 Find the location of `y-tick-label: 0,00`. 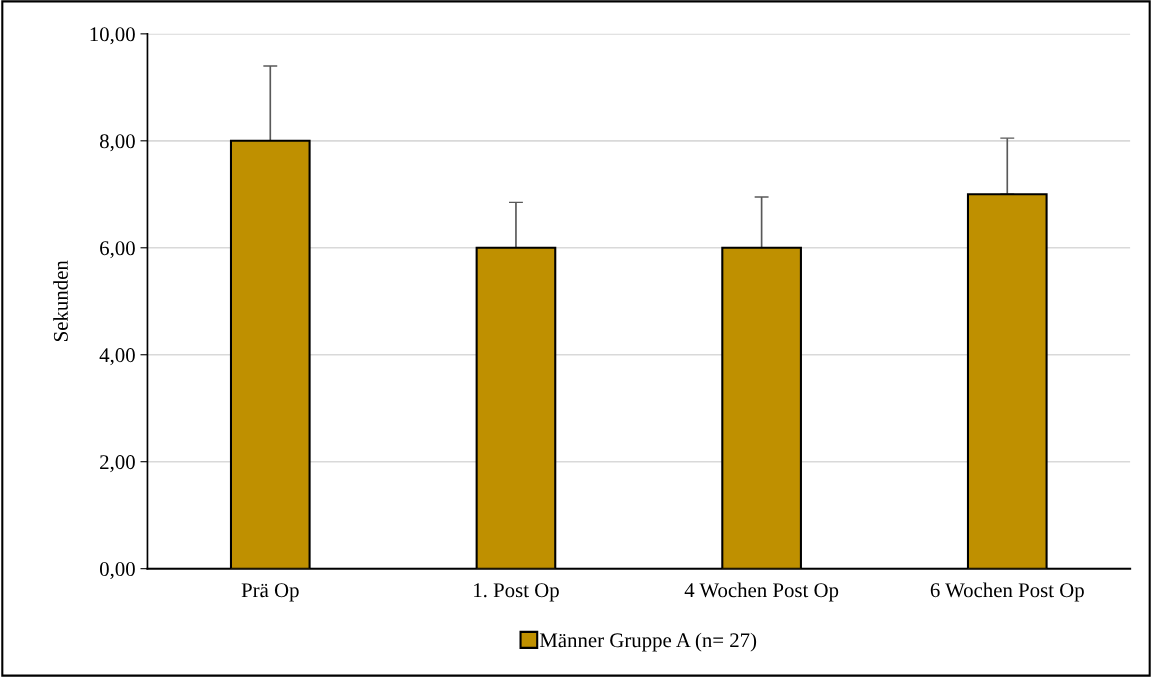

y-tick-label: 0,00 is located at coordinates (117, 571).